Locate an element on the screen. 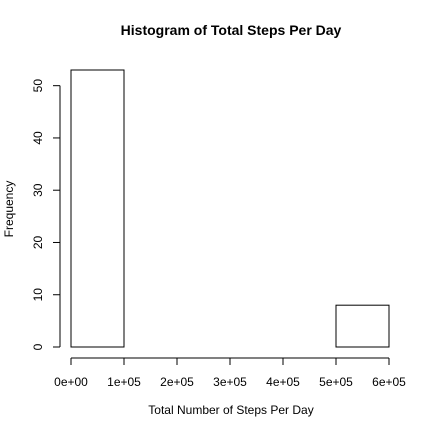  y-tick-label: 50 is located at coordinates (38, 86).